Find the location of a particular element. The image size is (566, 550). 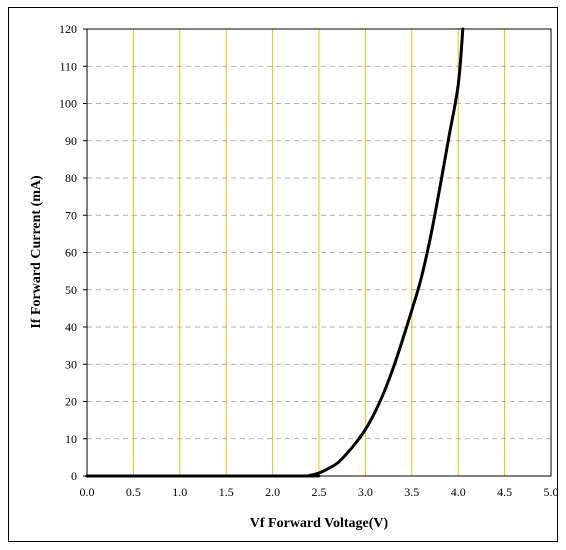

x-axis-ticks: 0.0 0.5 1.0 1.5 2.0 2.5 3.0 3.5 4.0 4.5 5.0 is located at coordinates (319, 492).